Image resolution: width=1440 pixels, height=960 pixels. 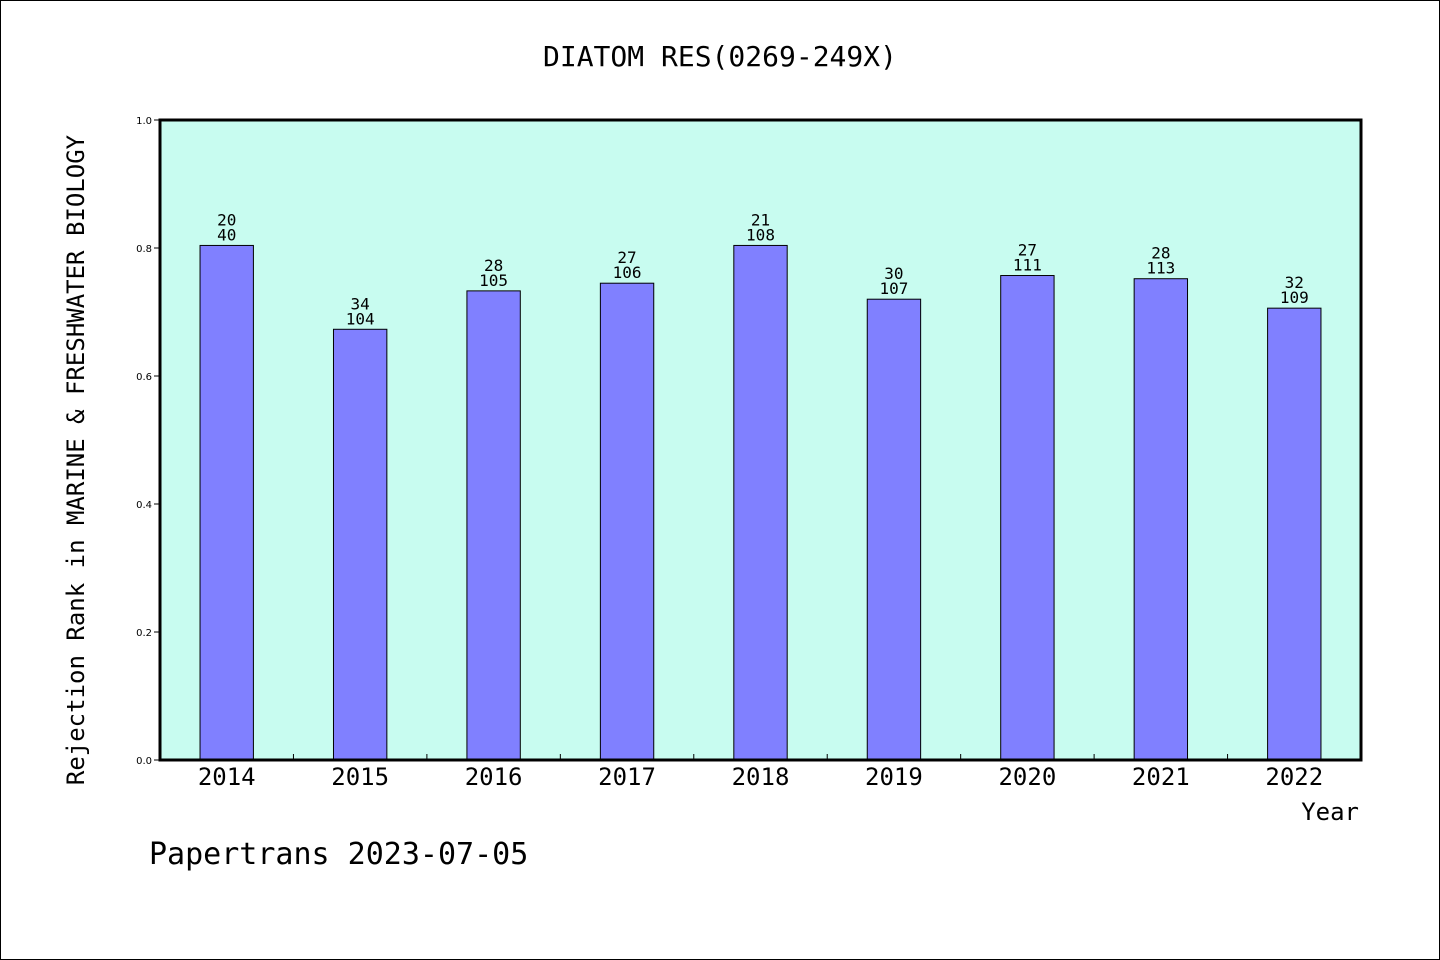 I want to click on rank-label: 32, so click(x=1294, y=282).